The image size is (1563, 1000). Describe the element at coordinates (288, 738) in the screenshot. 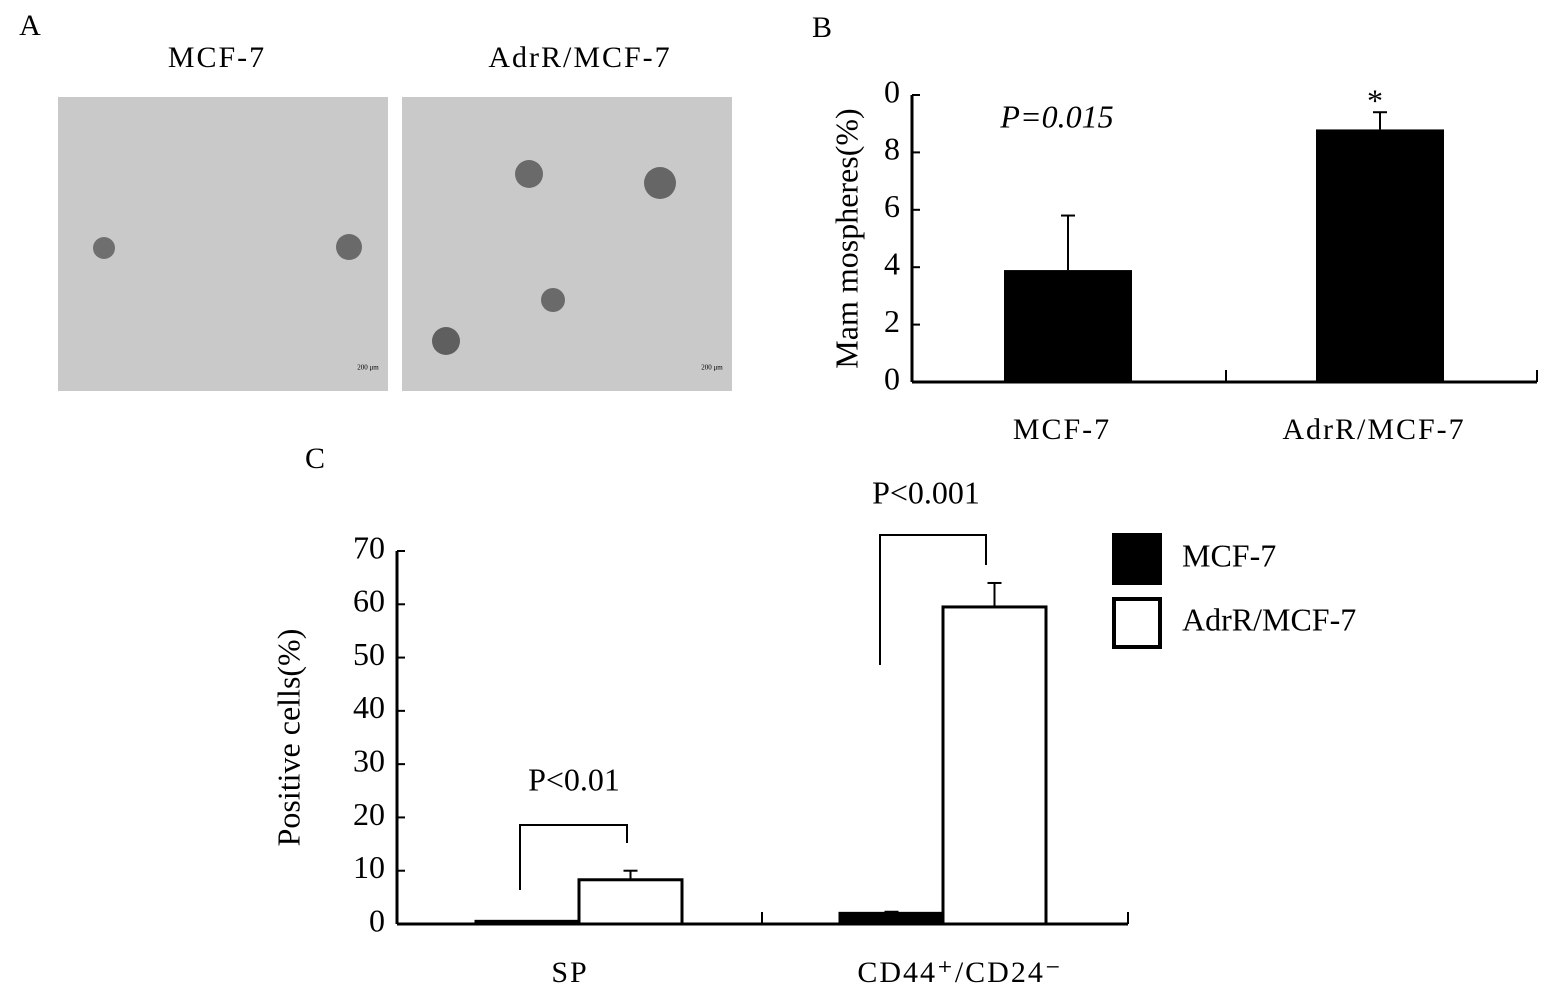

I see `y-axis-label: Positive cells(%)` at that location.